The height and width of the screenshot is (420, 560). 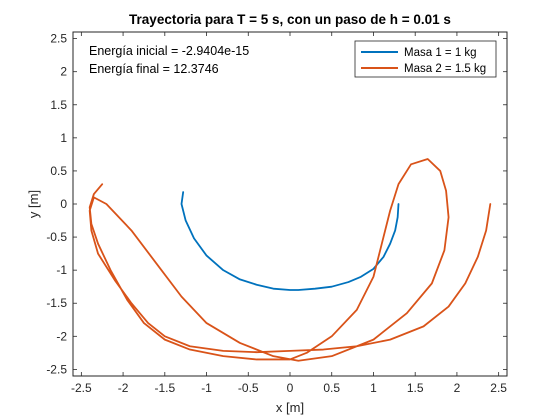 I want to click on y-tick-label: 0.5, so click(x=58, y=171).